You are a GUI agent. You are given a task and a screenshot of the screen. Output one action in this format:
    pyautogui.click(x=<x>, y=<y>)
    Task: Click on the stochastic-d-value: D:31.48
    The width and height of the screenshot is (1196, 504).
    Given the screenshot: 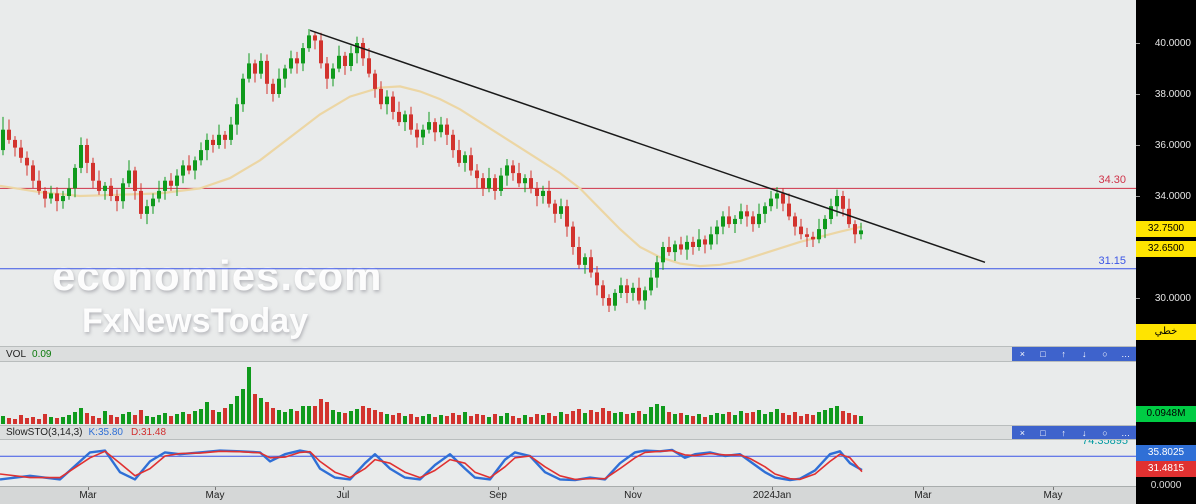 What is the action you would take?
    pyautogui.click(x=149, y=432)
    